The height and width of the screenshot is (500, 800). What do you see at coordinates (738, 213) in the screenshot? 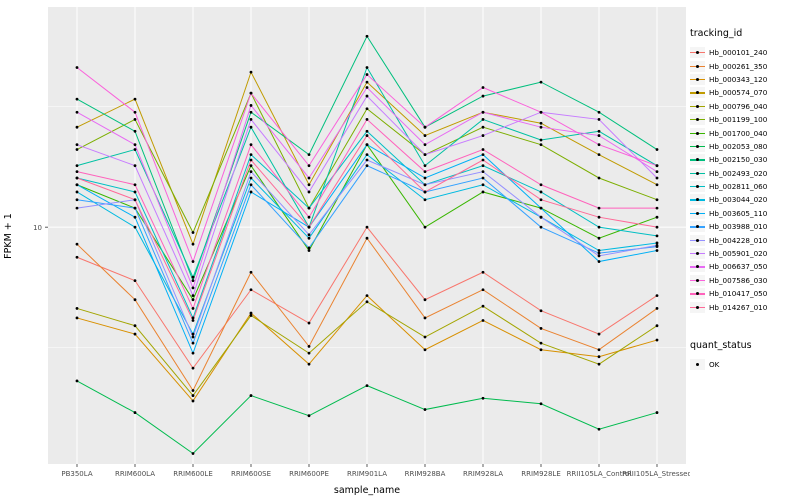
I see `legend-label: Hb_003605_110` at bounding box center [738, 213].